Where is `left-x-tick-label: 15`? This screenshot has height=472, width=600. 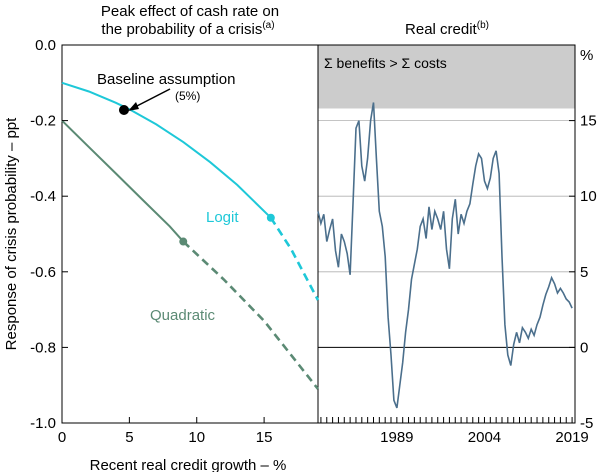
left-x-tick-label: 15 is located at coordinates (264, 437).